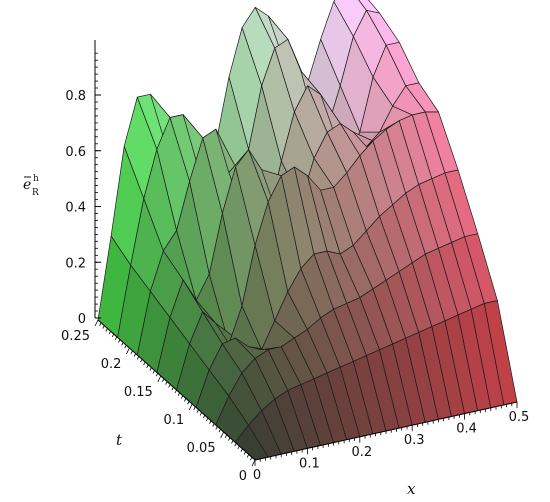 The width and height of the screenshot is (550, 502). I want to click on x-axis-label: x, so click(411, 489).